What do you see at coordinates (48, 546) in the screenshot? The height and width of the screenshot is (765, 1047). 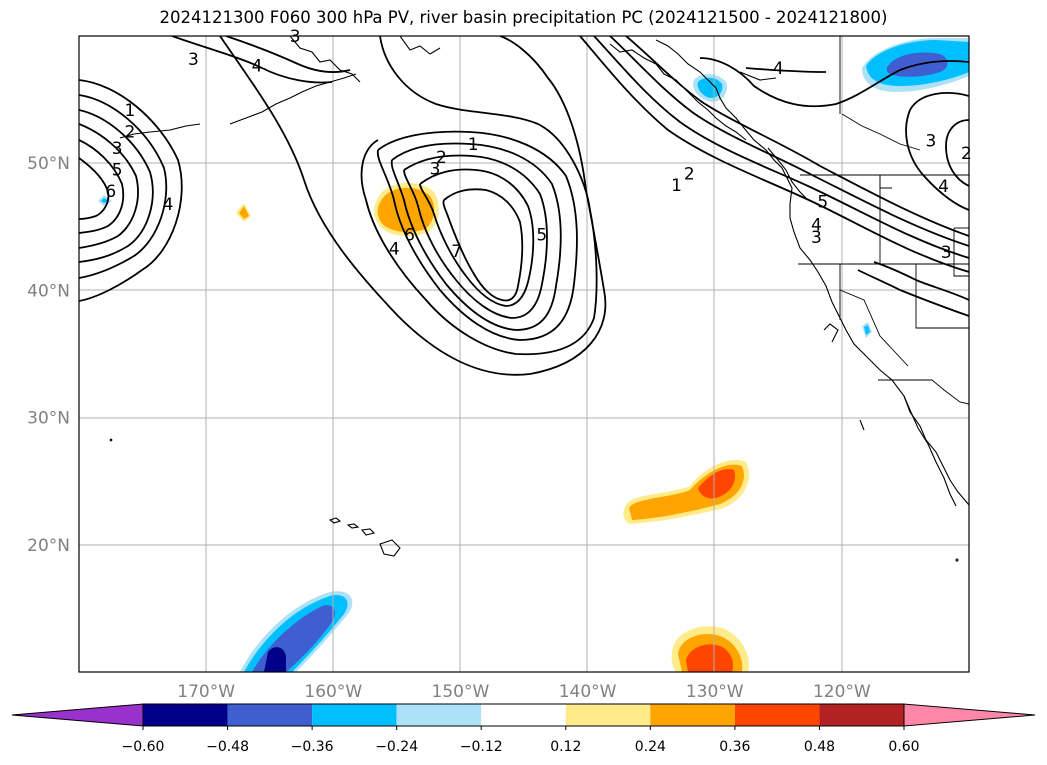 I see `lat-label: 20°N` at bounding box center [48, 546].